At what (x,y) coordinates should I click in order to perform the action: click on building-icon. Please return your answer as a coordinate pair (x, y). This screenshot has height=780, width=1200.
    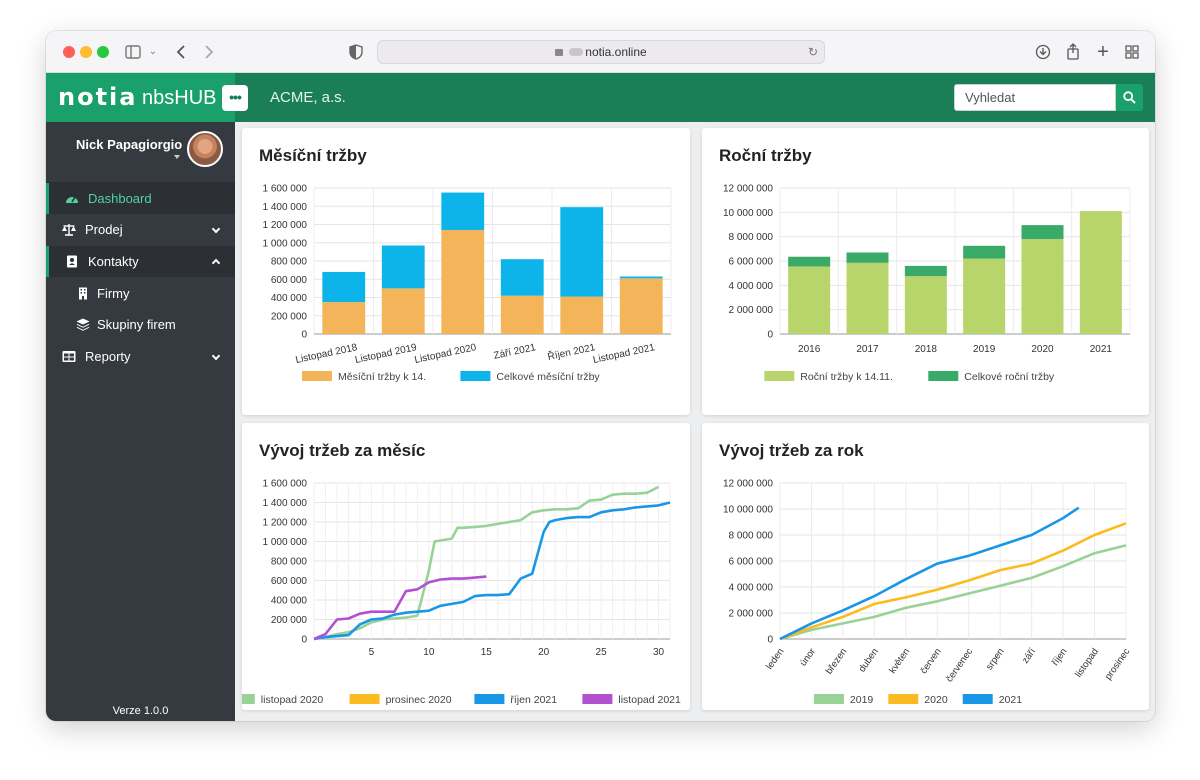
    Looking at the image, I should click on (83, 293).